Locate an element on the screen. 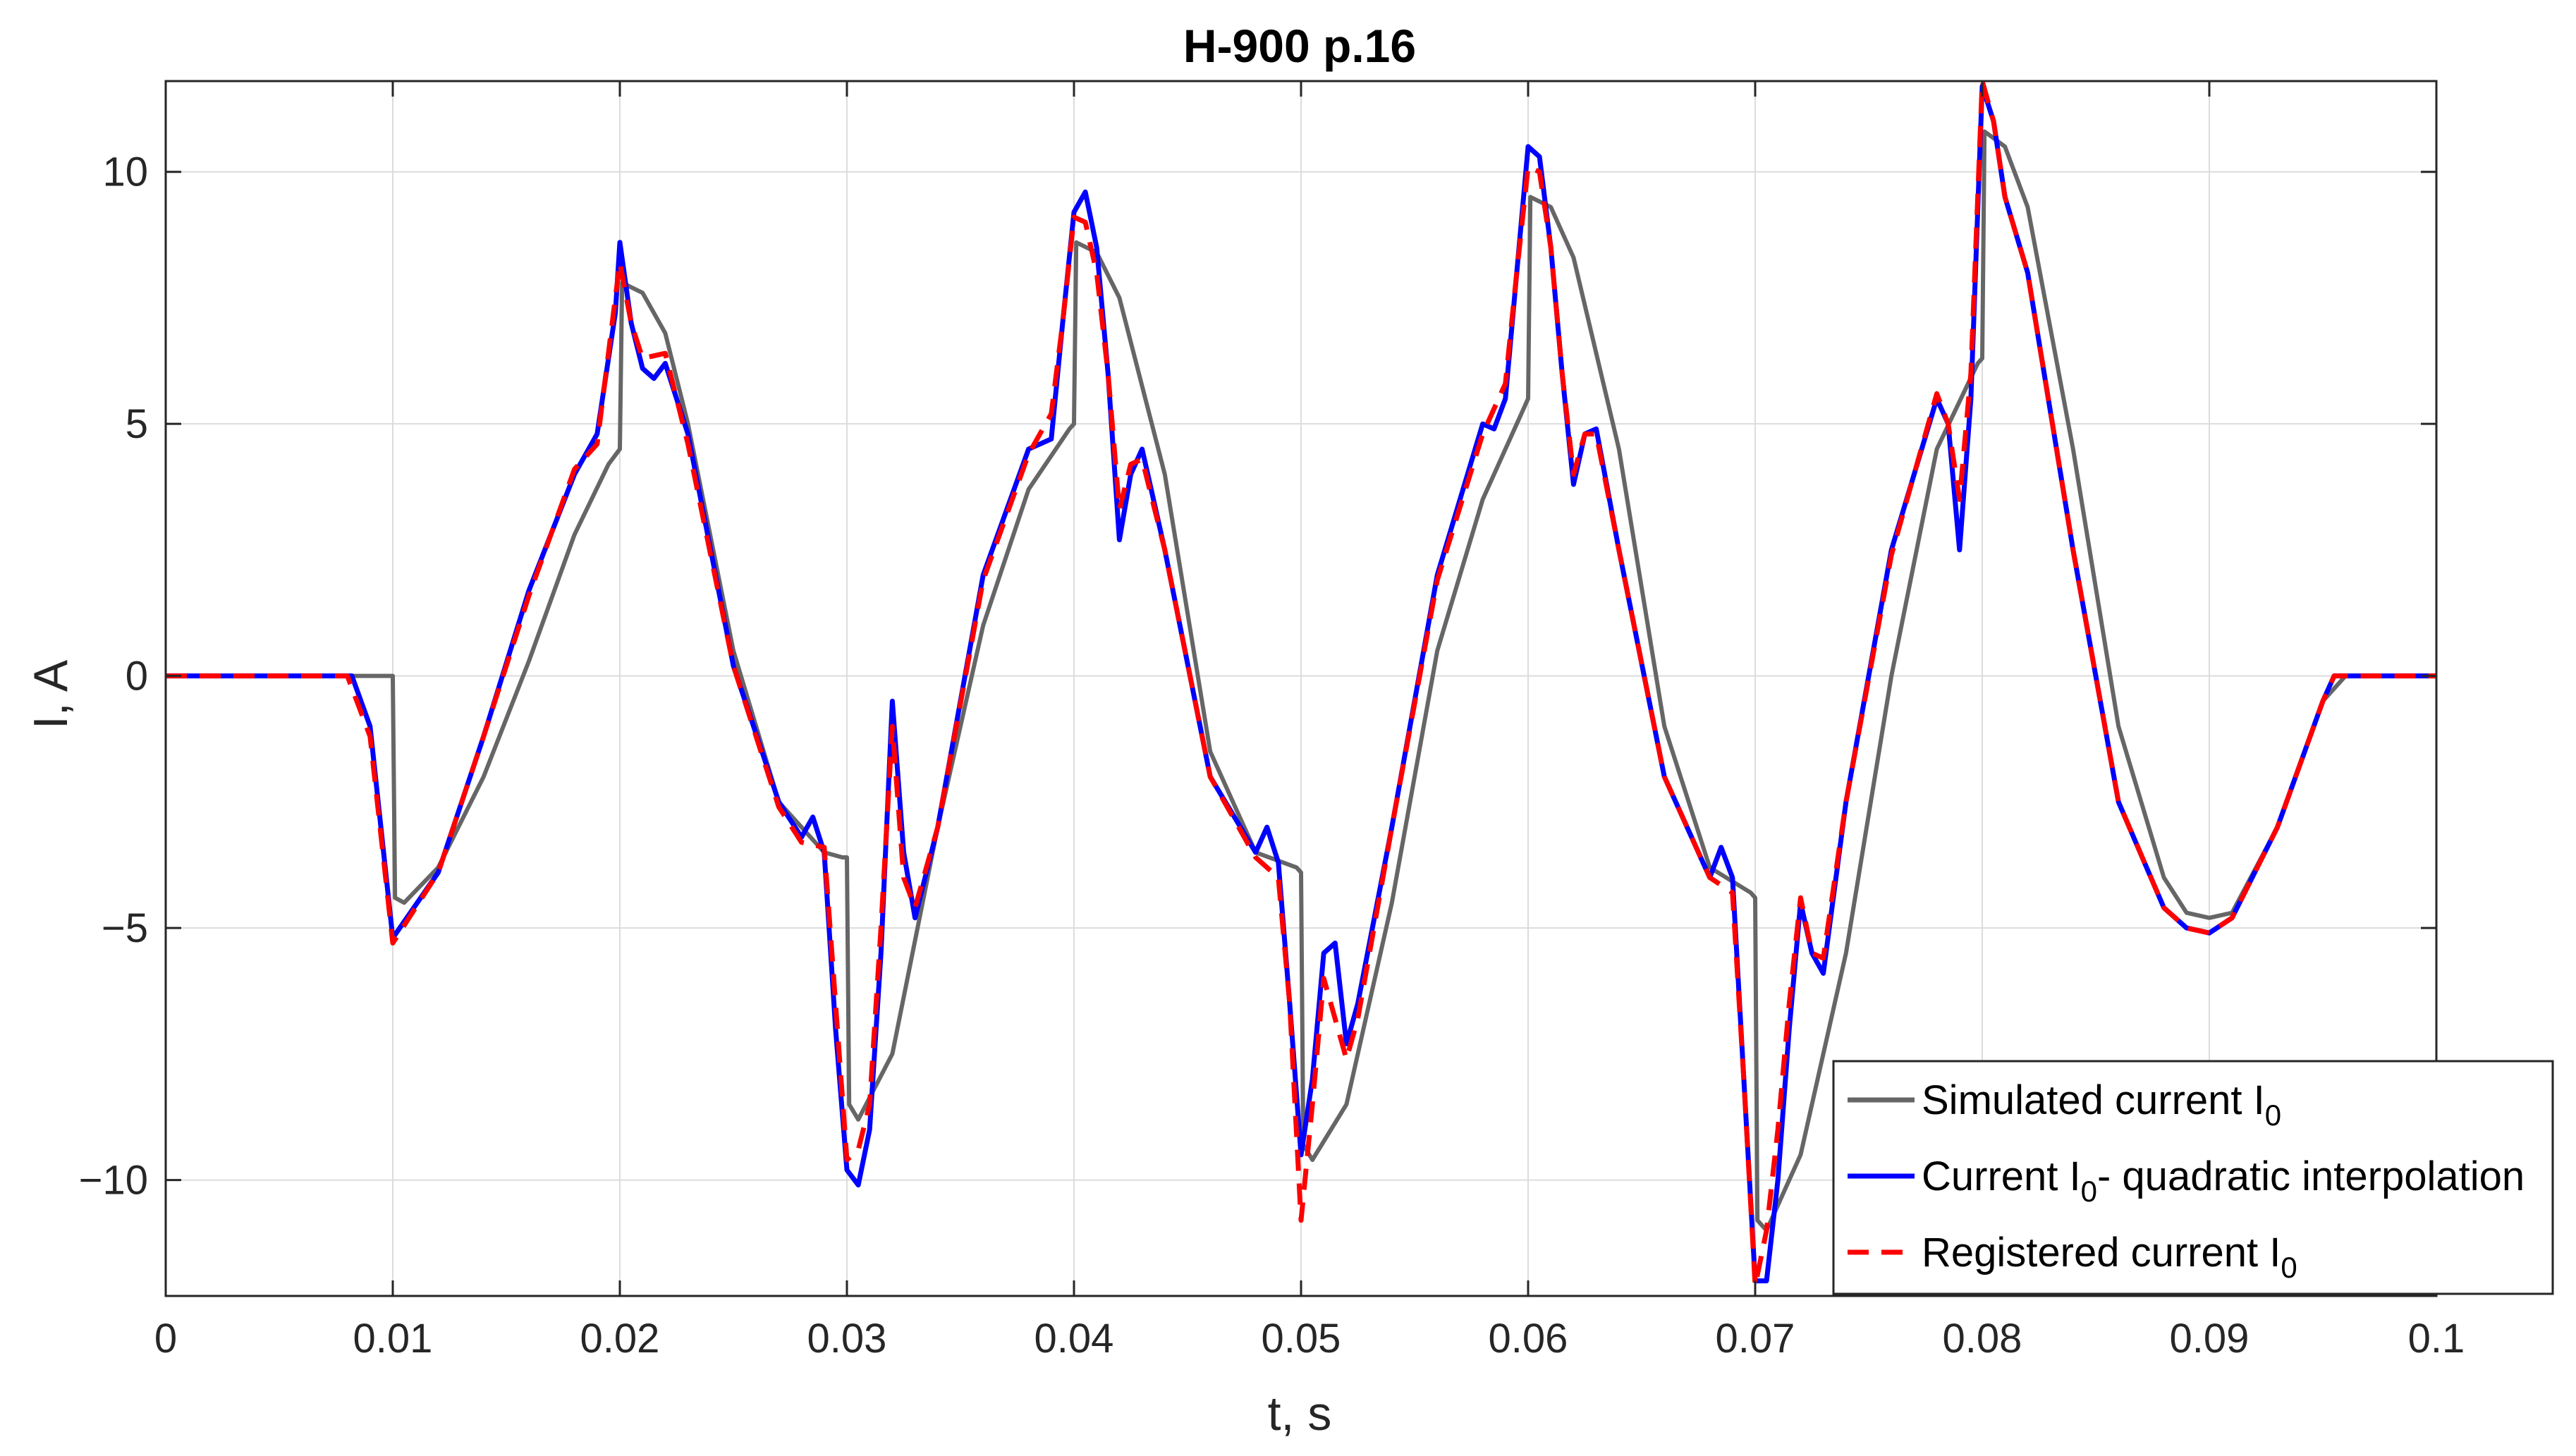  y-tick-label: 5 is located at coordinates (137, 424).